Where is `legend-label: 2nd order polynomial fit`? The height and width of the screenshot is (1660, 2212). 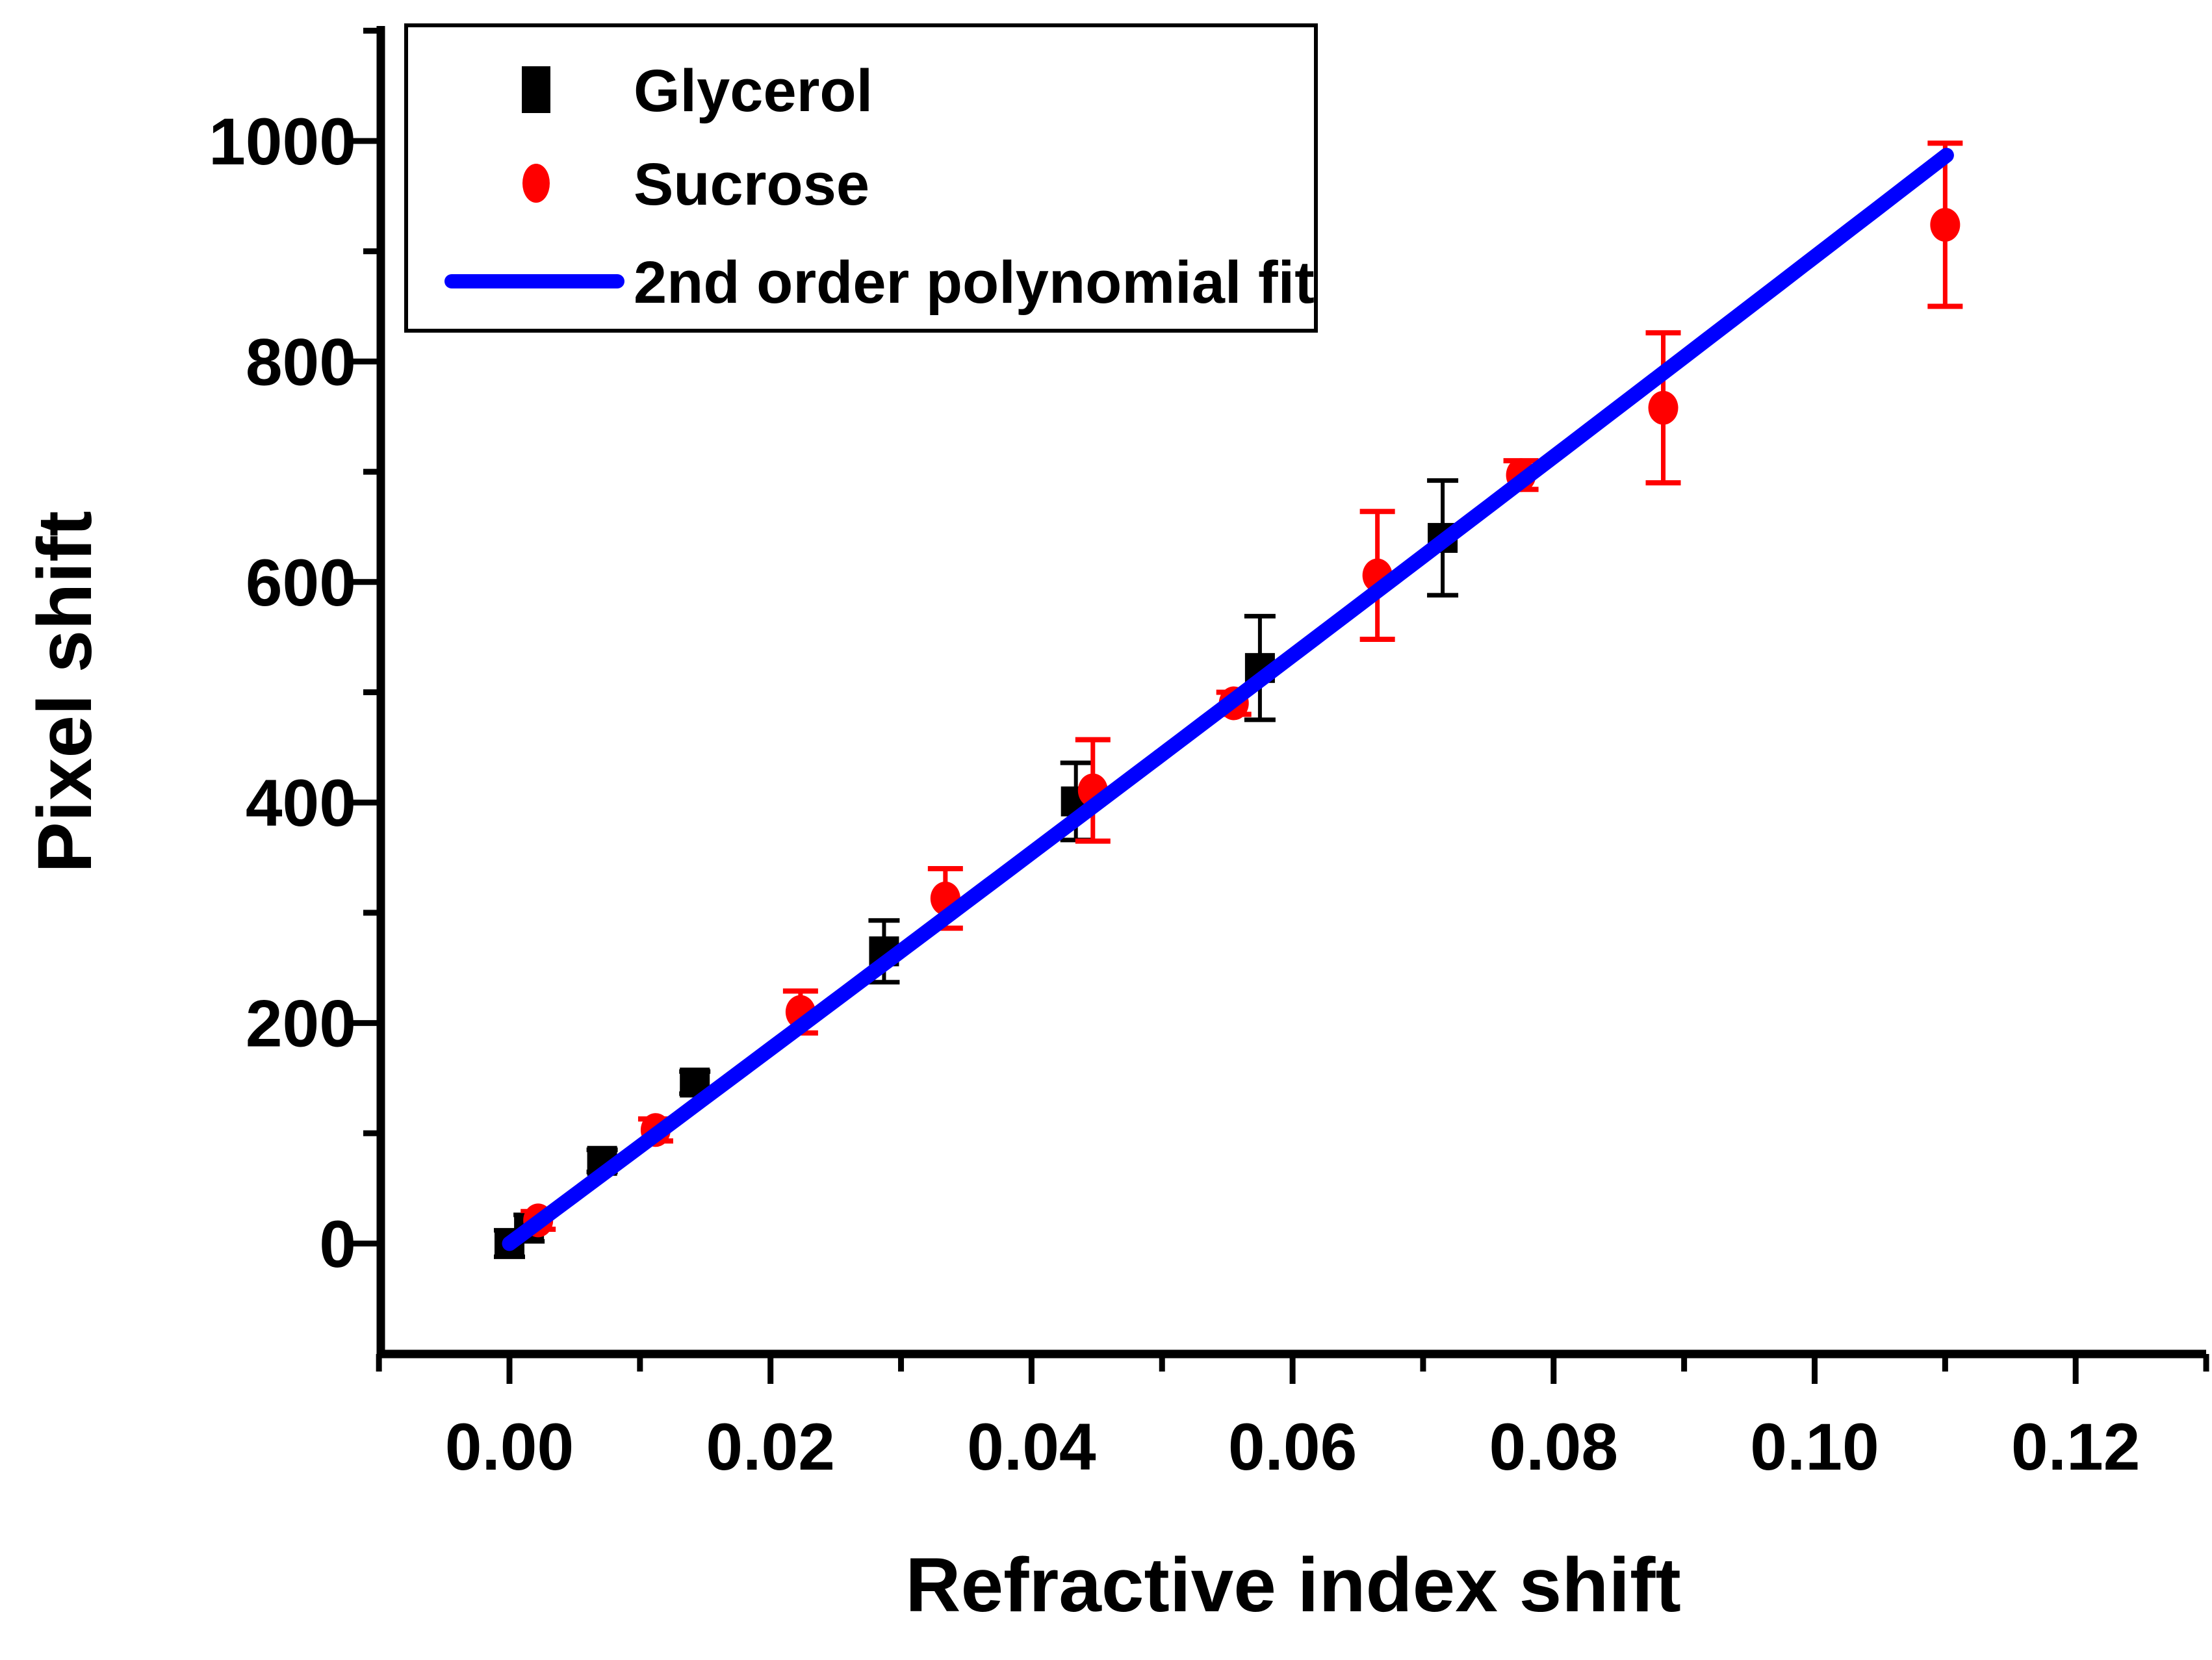
legend-label: 2nd order polynomial fit is located at coordinates (974, 282).